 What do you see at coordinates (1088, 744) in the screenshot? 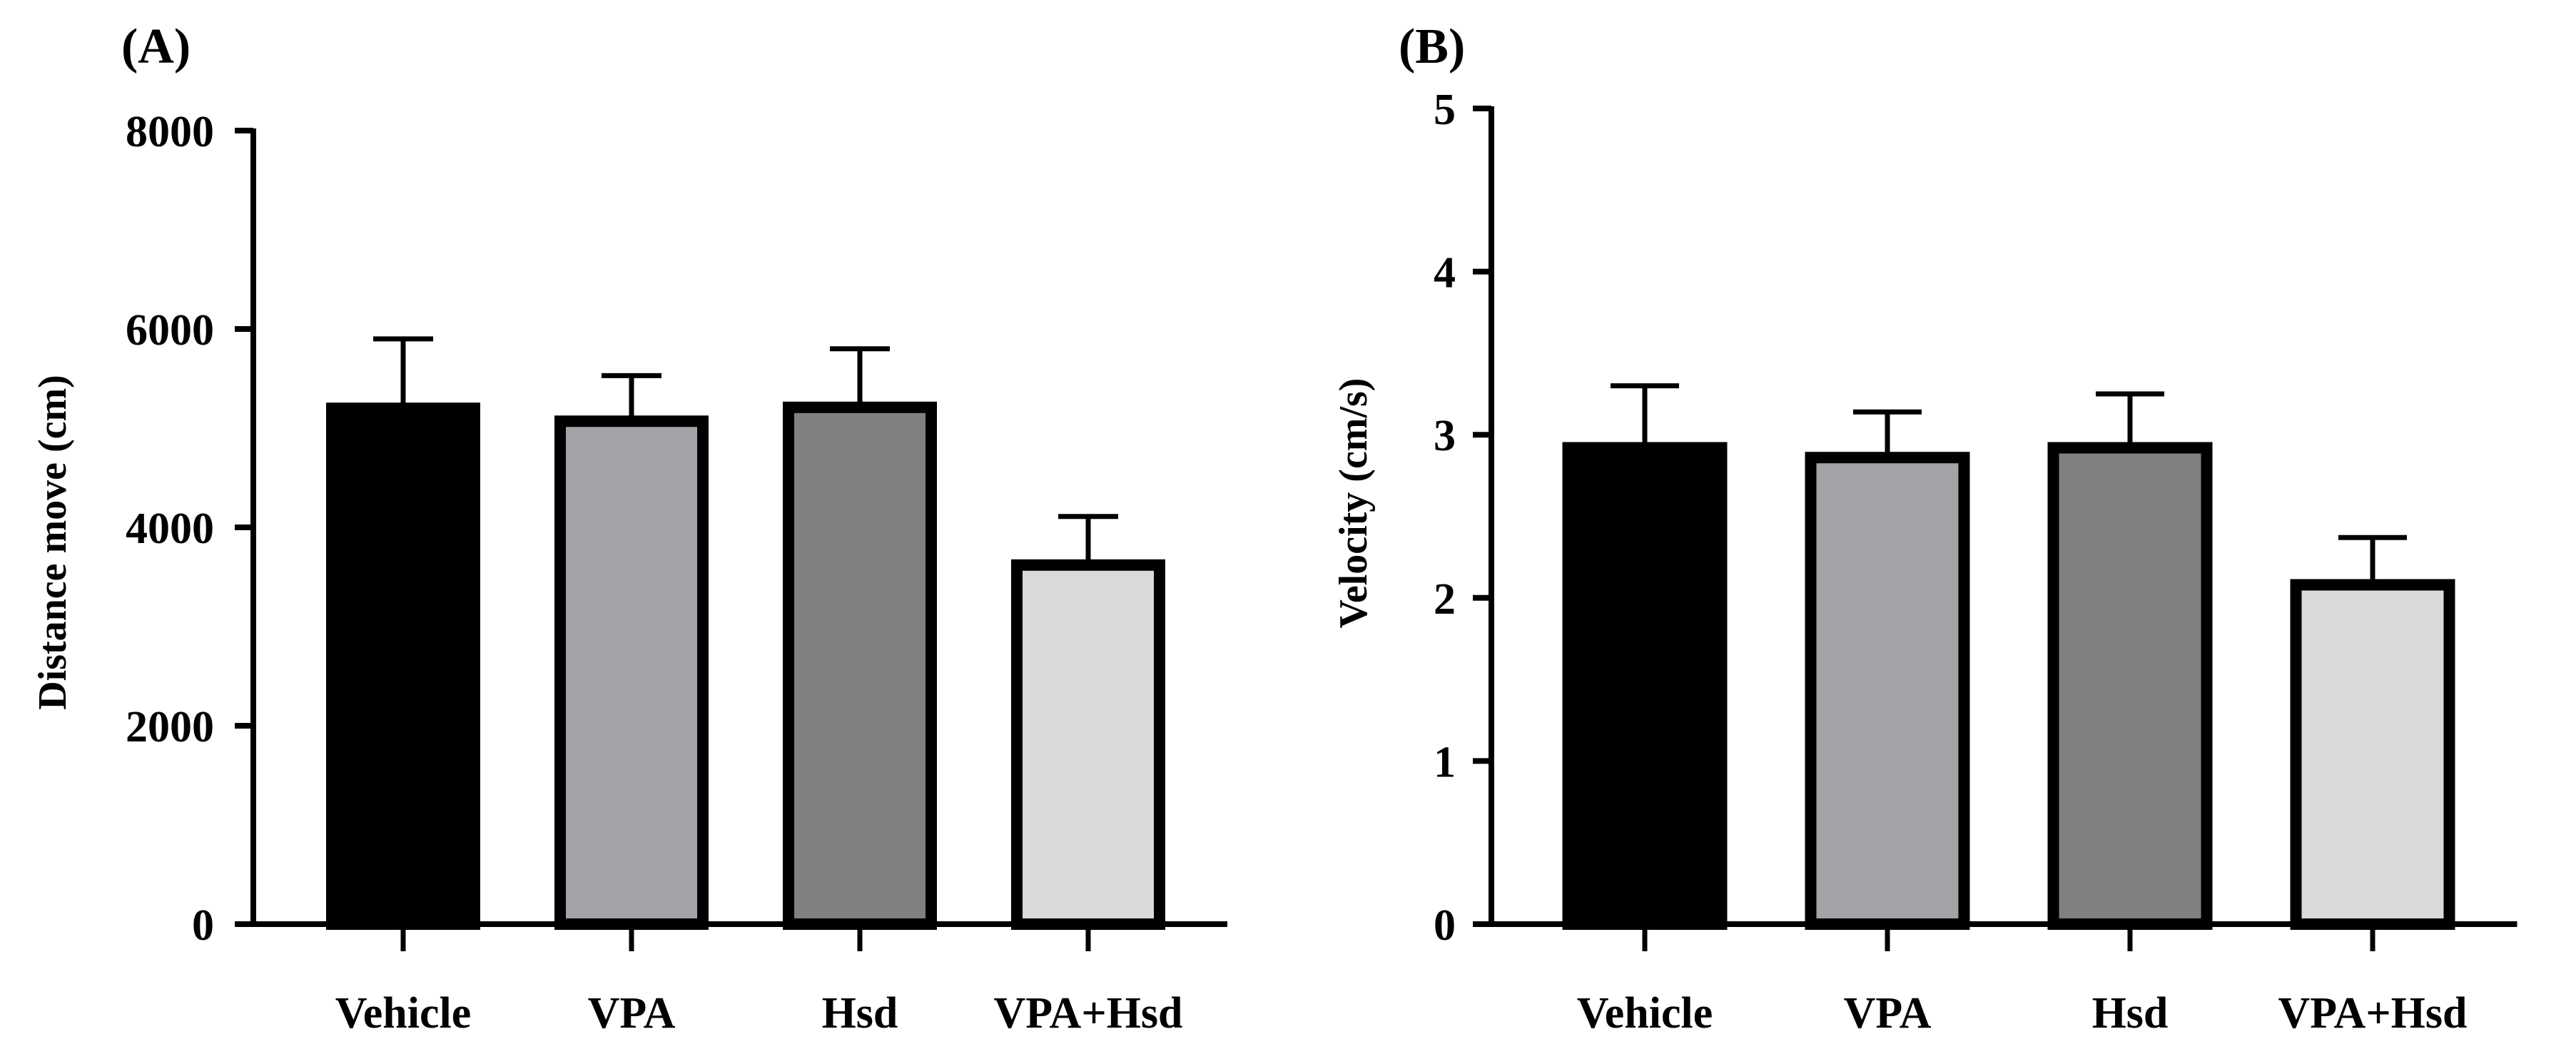
I see `panel-a-bar-vpa-hsd` at bounding box center [1088, 744].